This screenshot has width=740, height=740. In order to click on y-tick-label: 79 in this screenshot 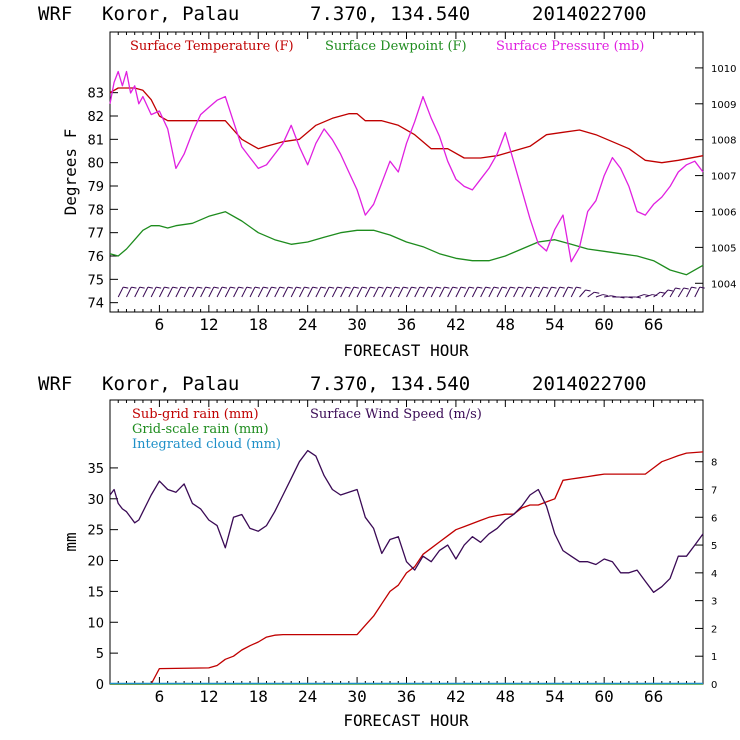, I will do `click(95, 187)`.